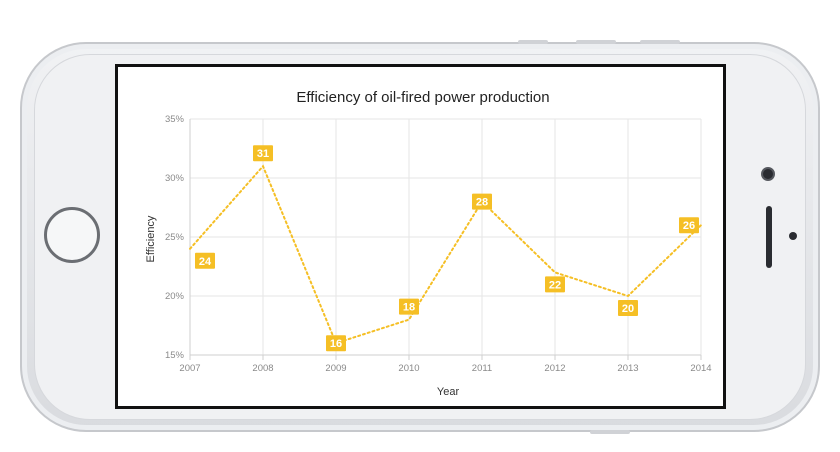 Image resolution: width=840 pixels, height=452 pixels. What do you see at coordinates (175, 355) in the screenshot?
I see `y-tick-label: 15%` at bounding box center [175, 355].